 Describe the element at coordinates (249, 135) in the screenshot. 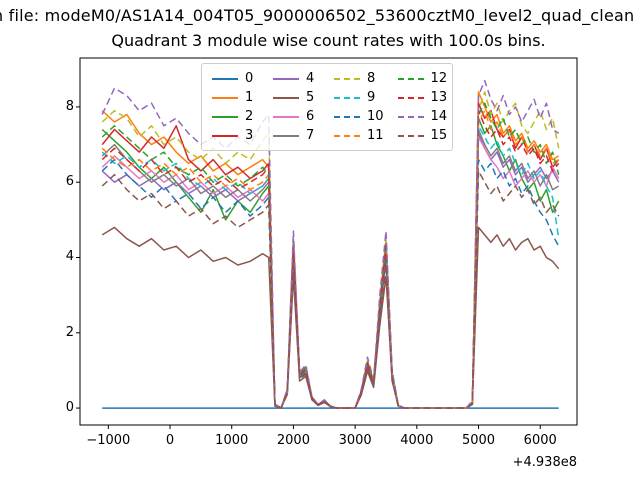

I see `legend-label: 3` at that location.